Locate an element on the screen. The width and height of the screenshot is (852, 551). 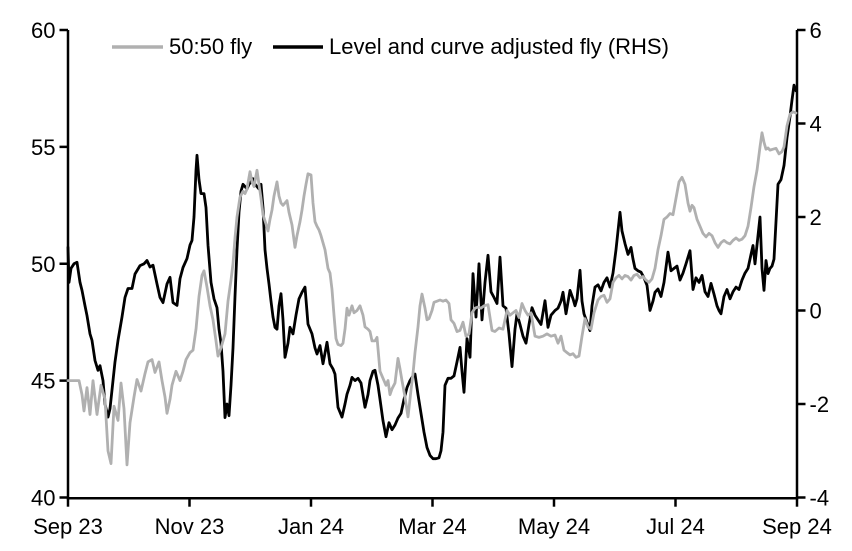
right-axis-tick-label: 6 is located at coordinates (816, 30).